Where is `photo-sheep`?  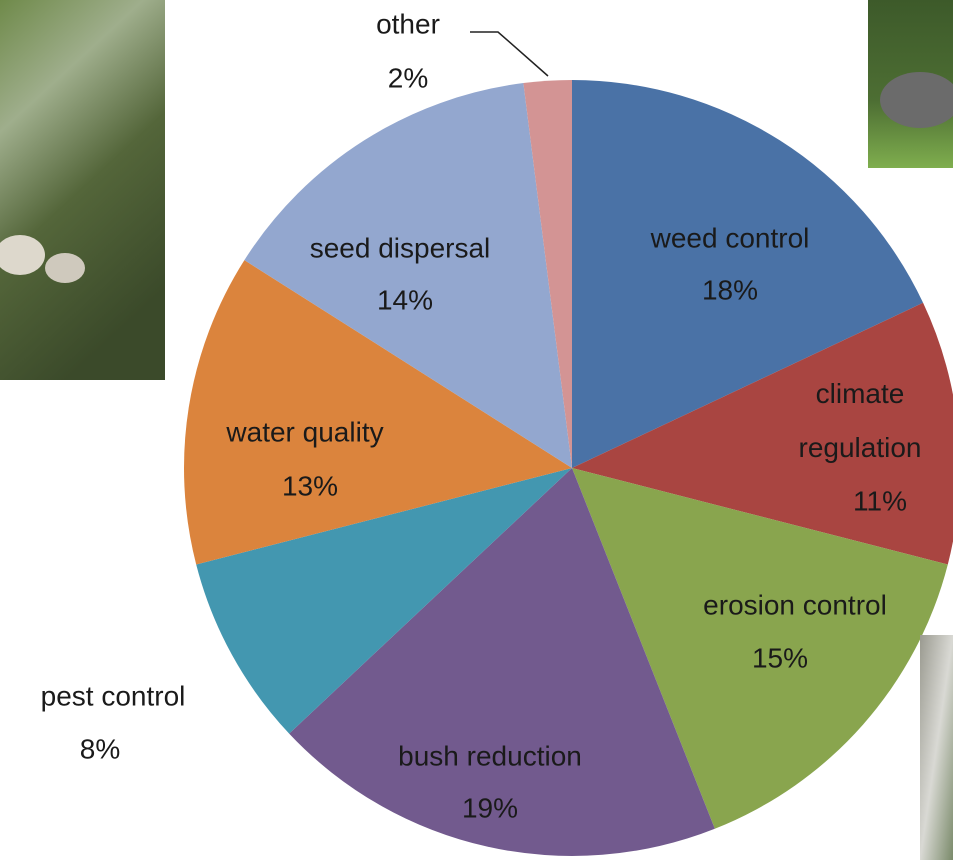
photo-sheep is located at coordinates (82, 190).